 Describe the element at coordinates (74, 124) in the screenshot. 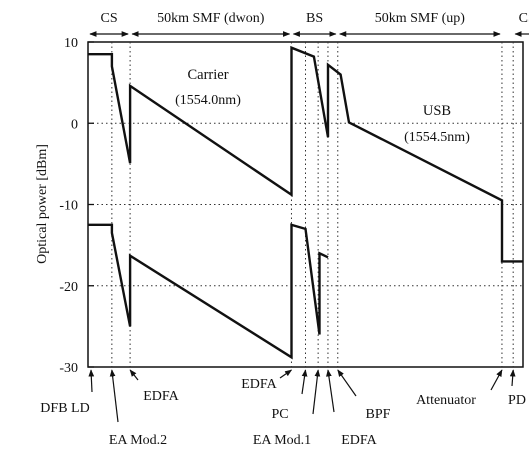

I see `y-tick-label: 0` at that location.